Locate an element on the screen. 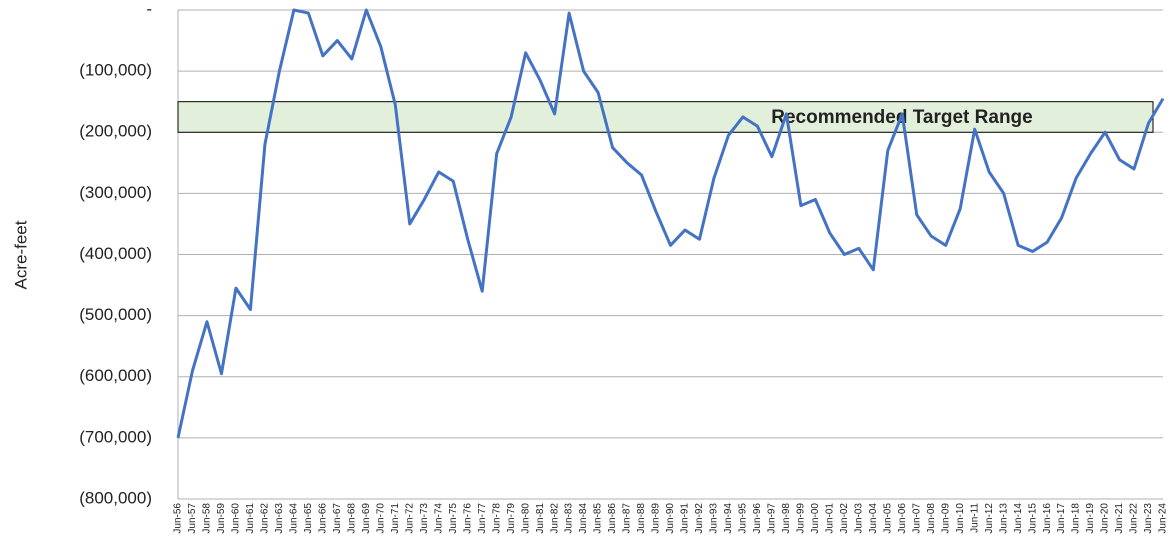 This screenshot has height=559, width=1172. y-tick-label: (400,000) is located at coordinates (115, 253).